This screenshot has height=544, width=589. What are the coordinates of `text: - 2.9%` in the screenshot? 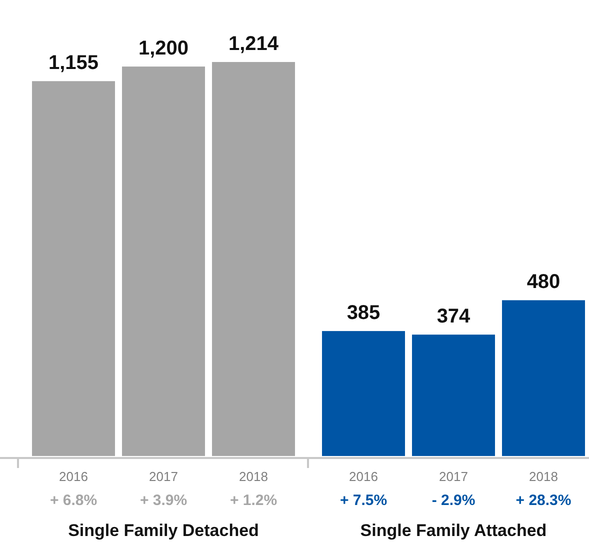 It's located at (454, 500).